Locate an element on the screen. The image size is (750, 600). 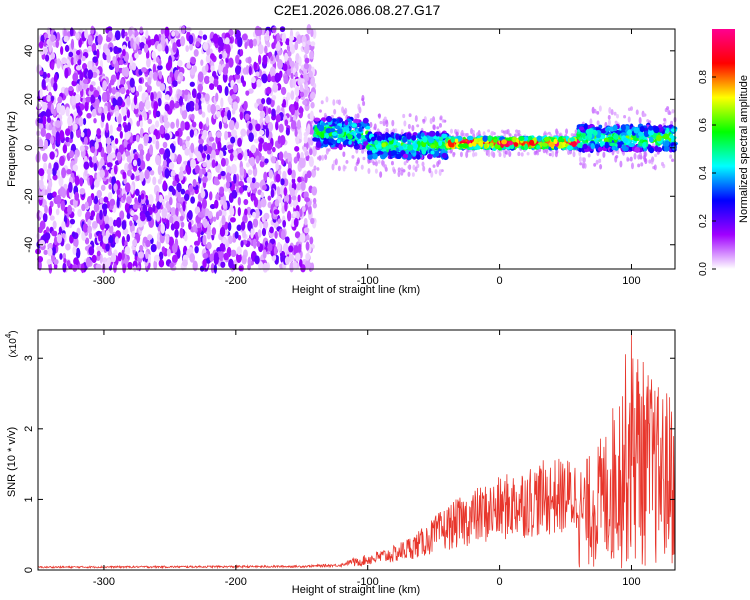
snr-xtick-label: 0 is located at coordinates (500, 582).